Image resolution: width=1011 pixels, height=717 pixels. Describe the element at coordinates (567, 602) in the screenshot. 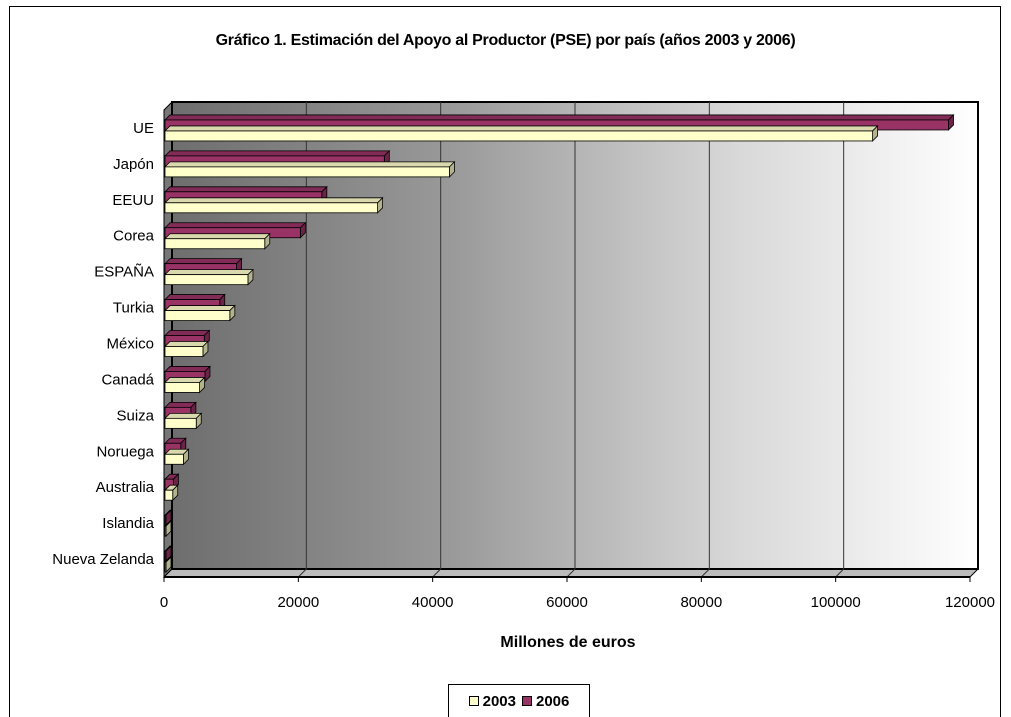

I see `x-tick-label: 60000` at that location.